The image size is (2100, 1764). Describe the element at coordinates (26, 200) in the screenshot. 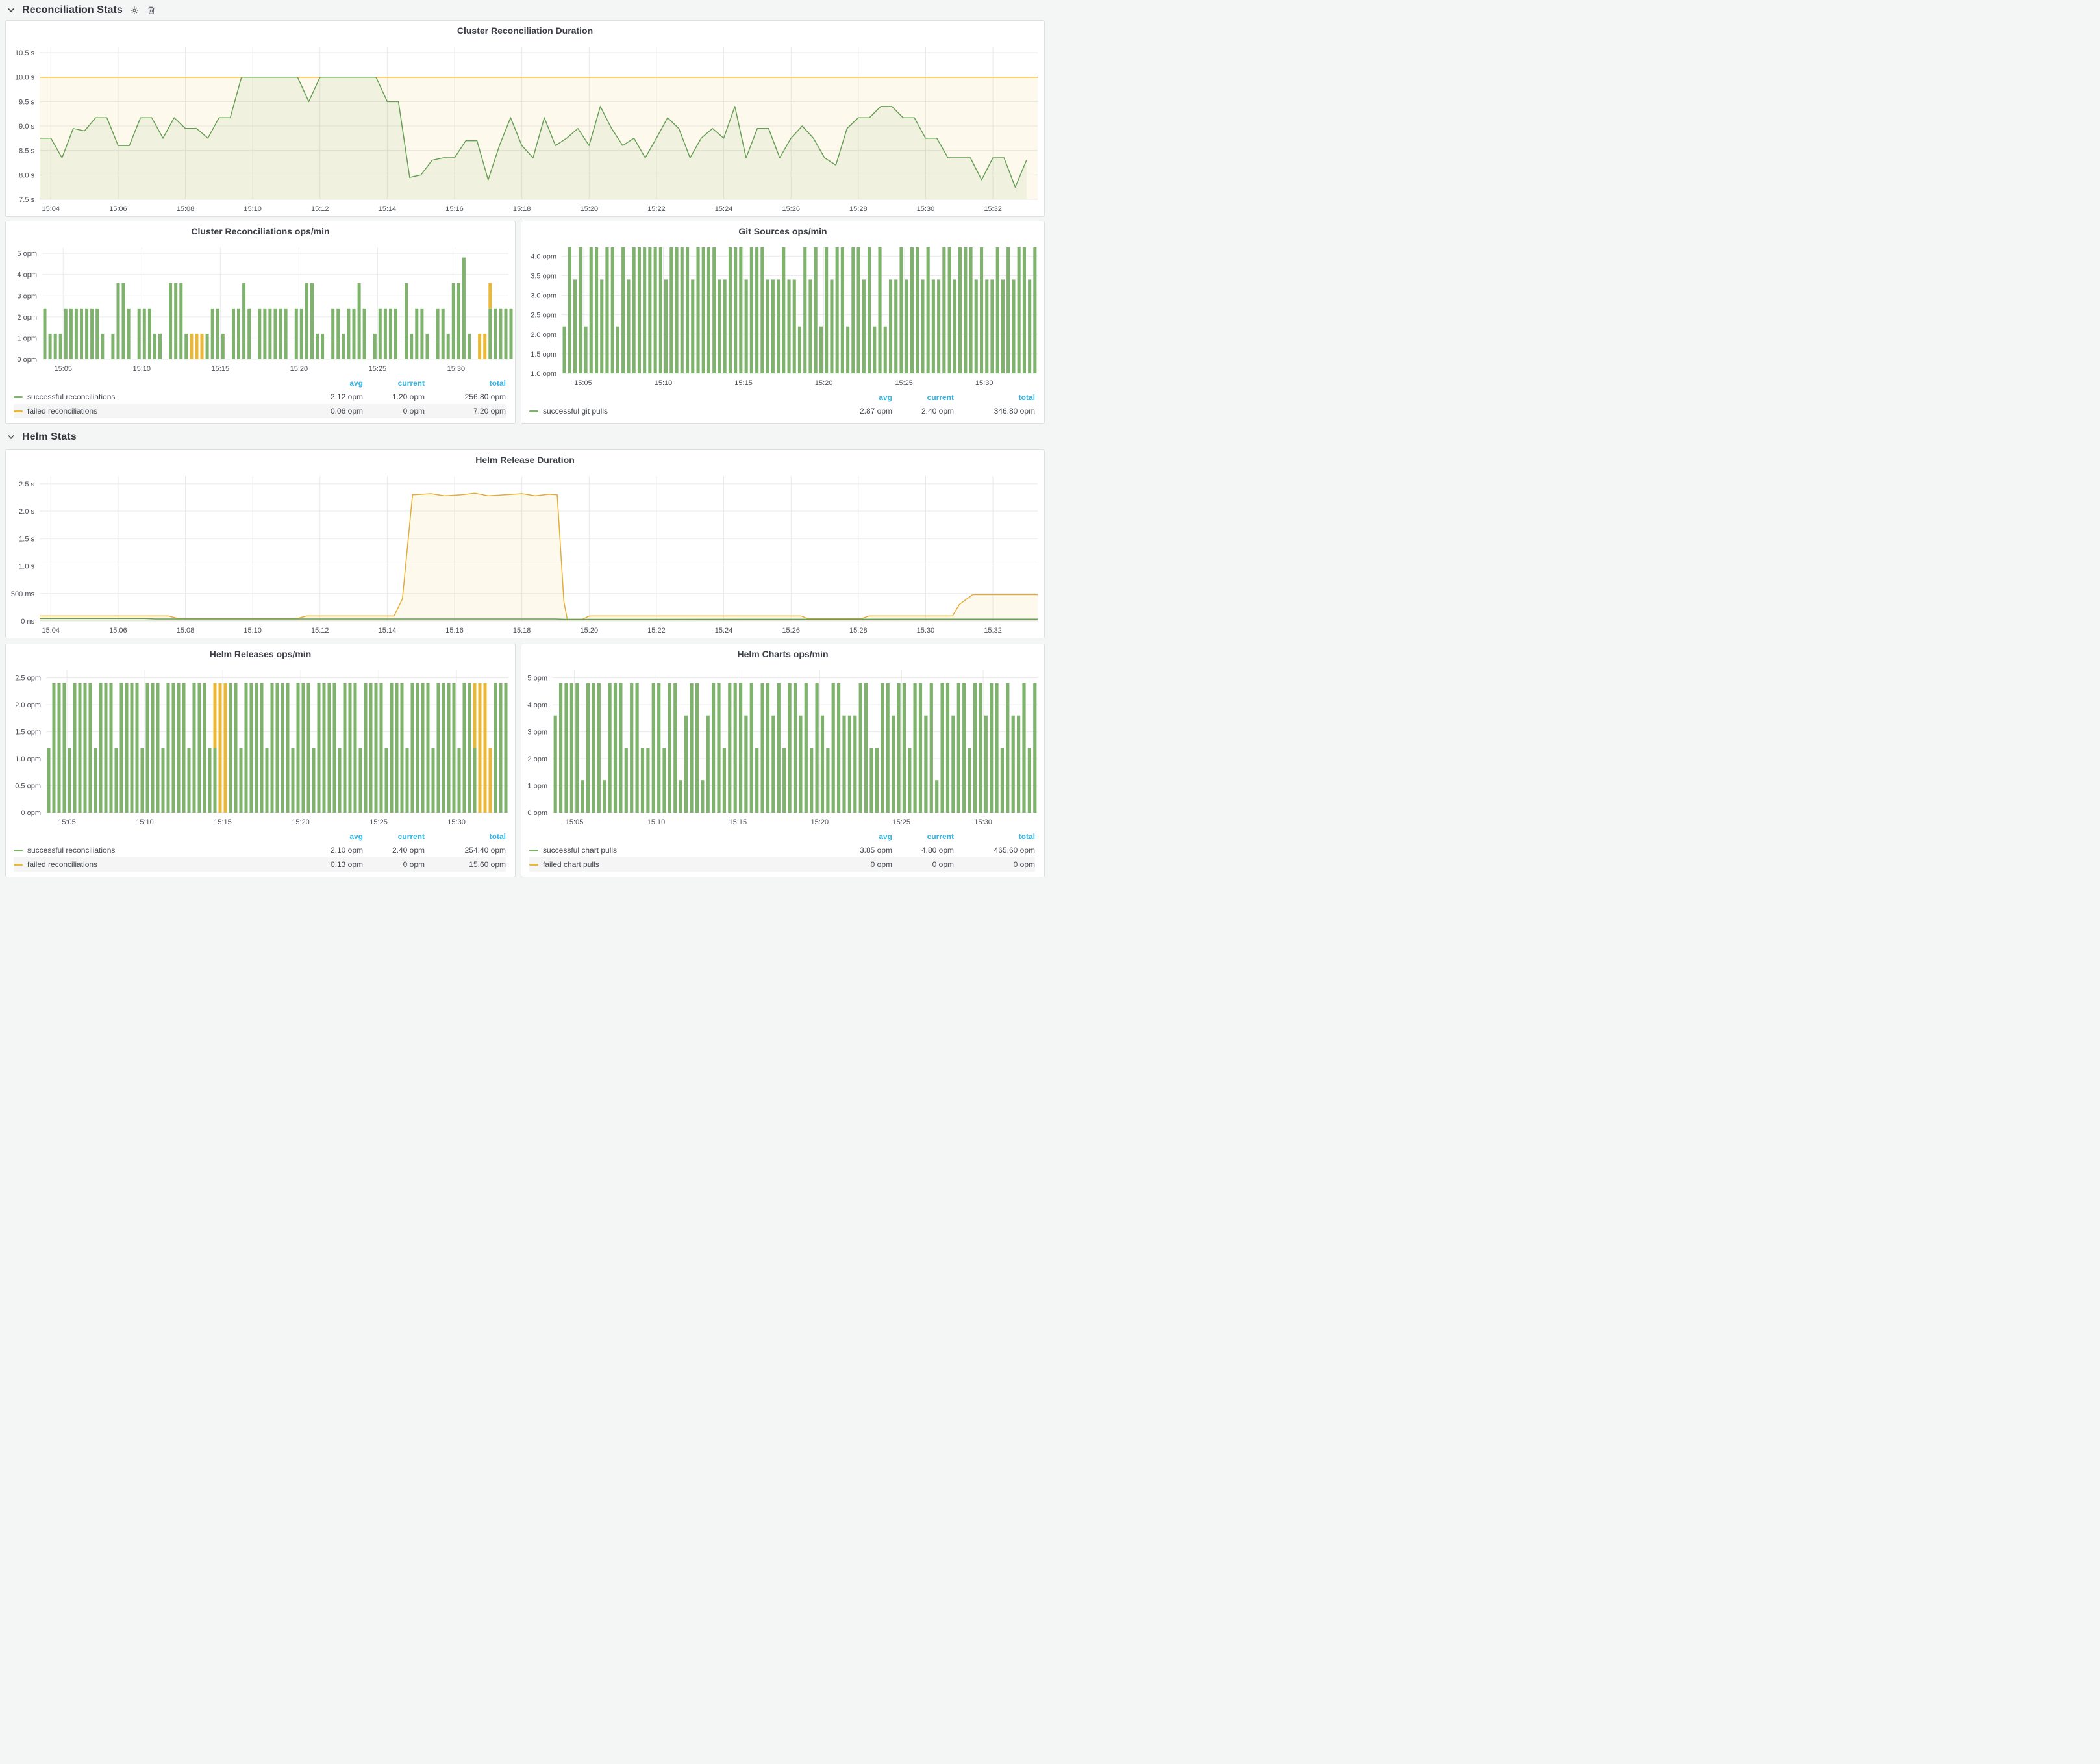

I see `svg-text: 7.5 s` at that location.